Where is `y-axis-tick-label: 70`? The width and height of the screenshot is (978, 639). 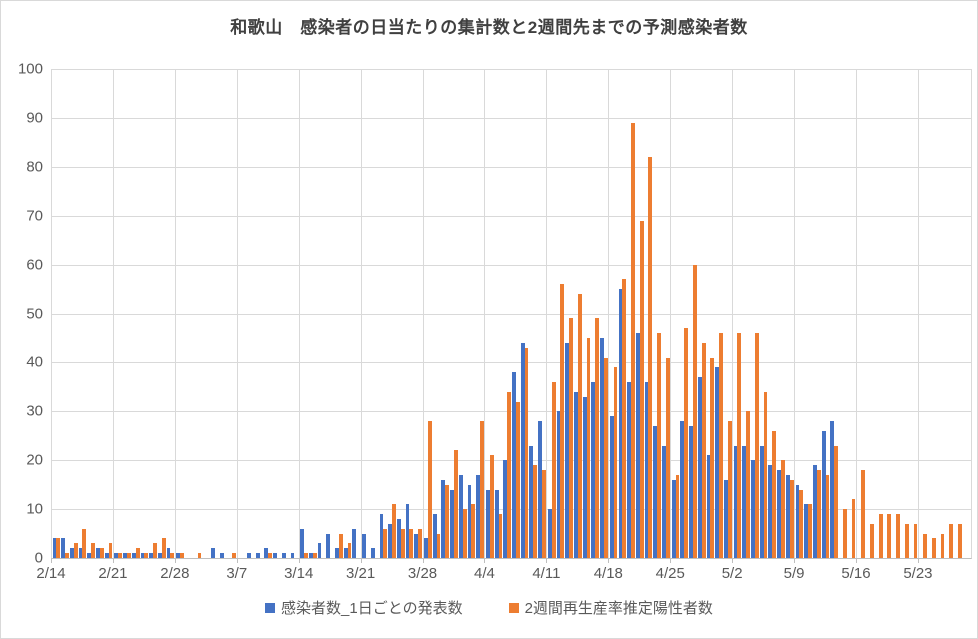
y-axis-tick-label: 70 is located at coordinates (34, 216).